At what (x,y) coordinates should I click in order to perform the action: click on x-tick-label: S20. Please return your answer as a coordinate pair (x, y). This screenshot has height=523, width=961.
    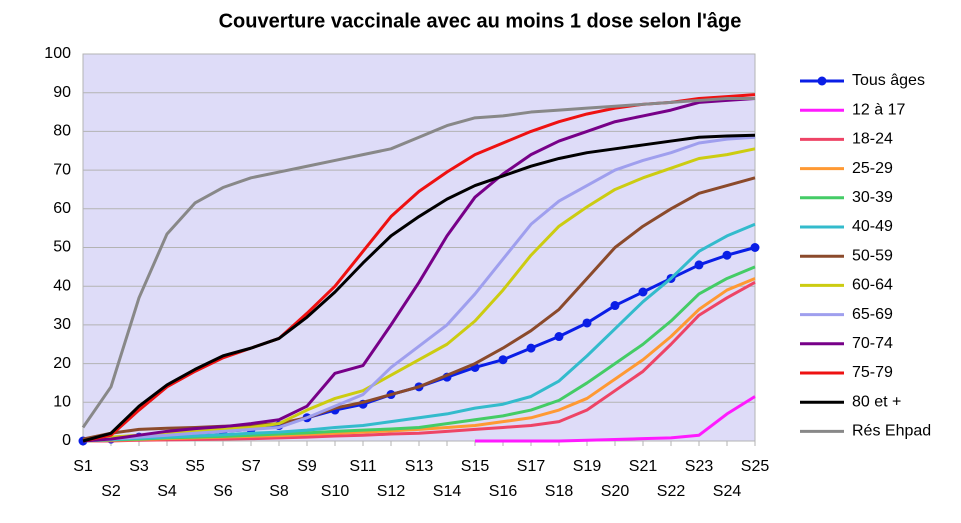
    Looking at the image, I should click on (615, 491).